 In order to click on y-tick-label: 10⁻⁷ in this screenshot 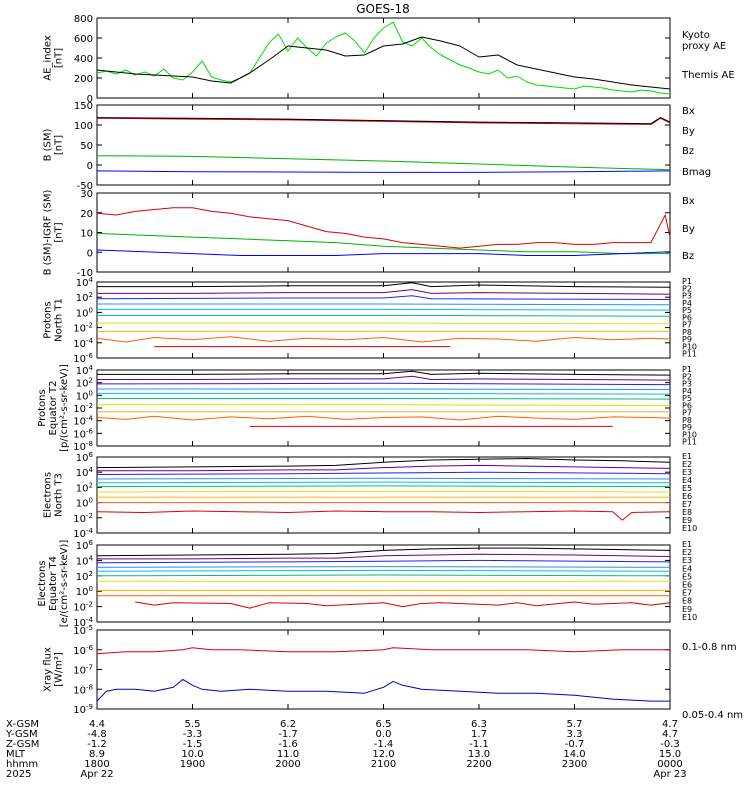, I will do `click(83, 670)`.